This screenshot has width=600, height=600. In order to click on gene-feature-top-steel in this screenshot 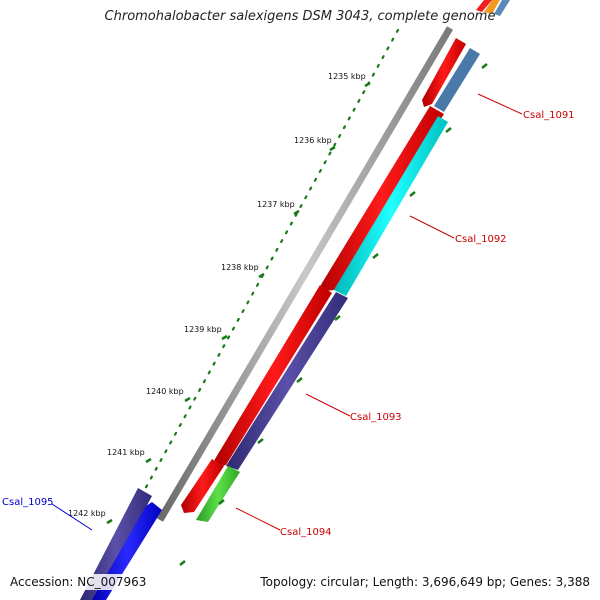, I will do `click(502, 8)`.